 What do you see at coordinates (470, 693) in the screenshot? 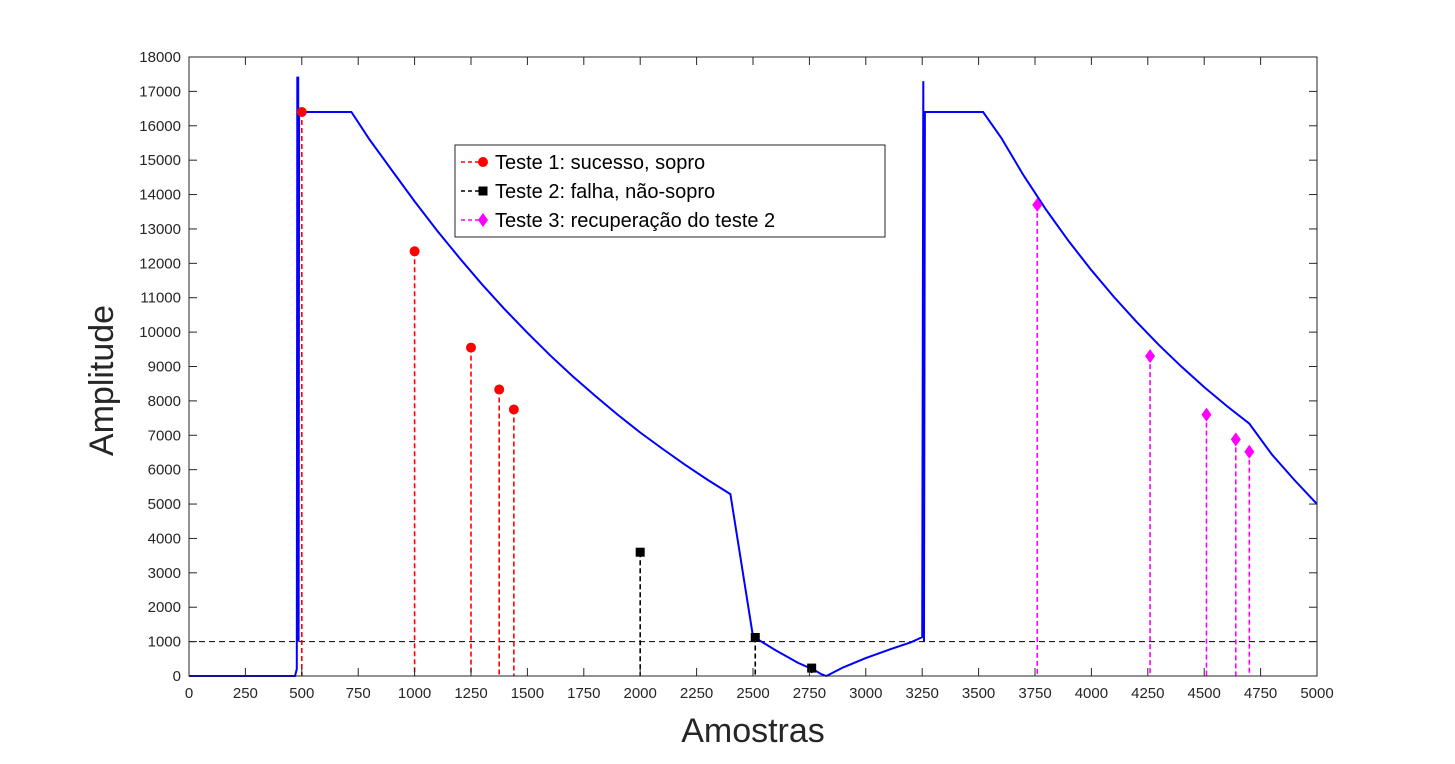
I see `x-tick-label: 1250` at bounding box center [470, 693].